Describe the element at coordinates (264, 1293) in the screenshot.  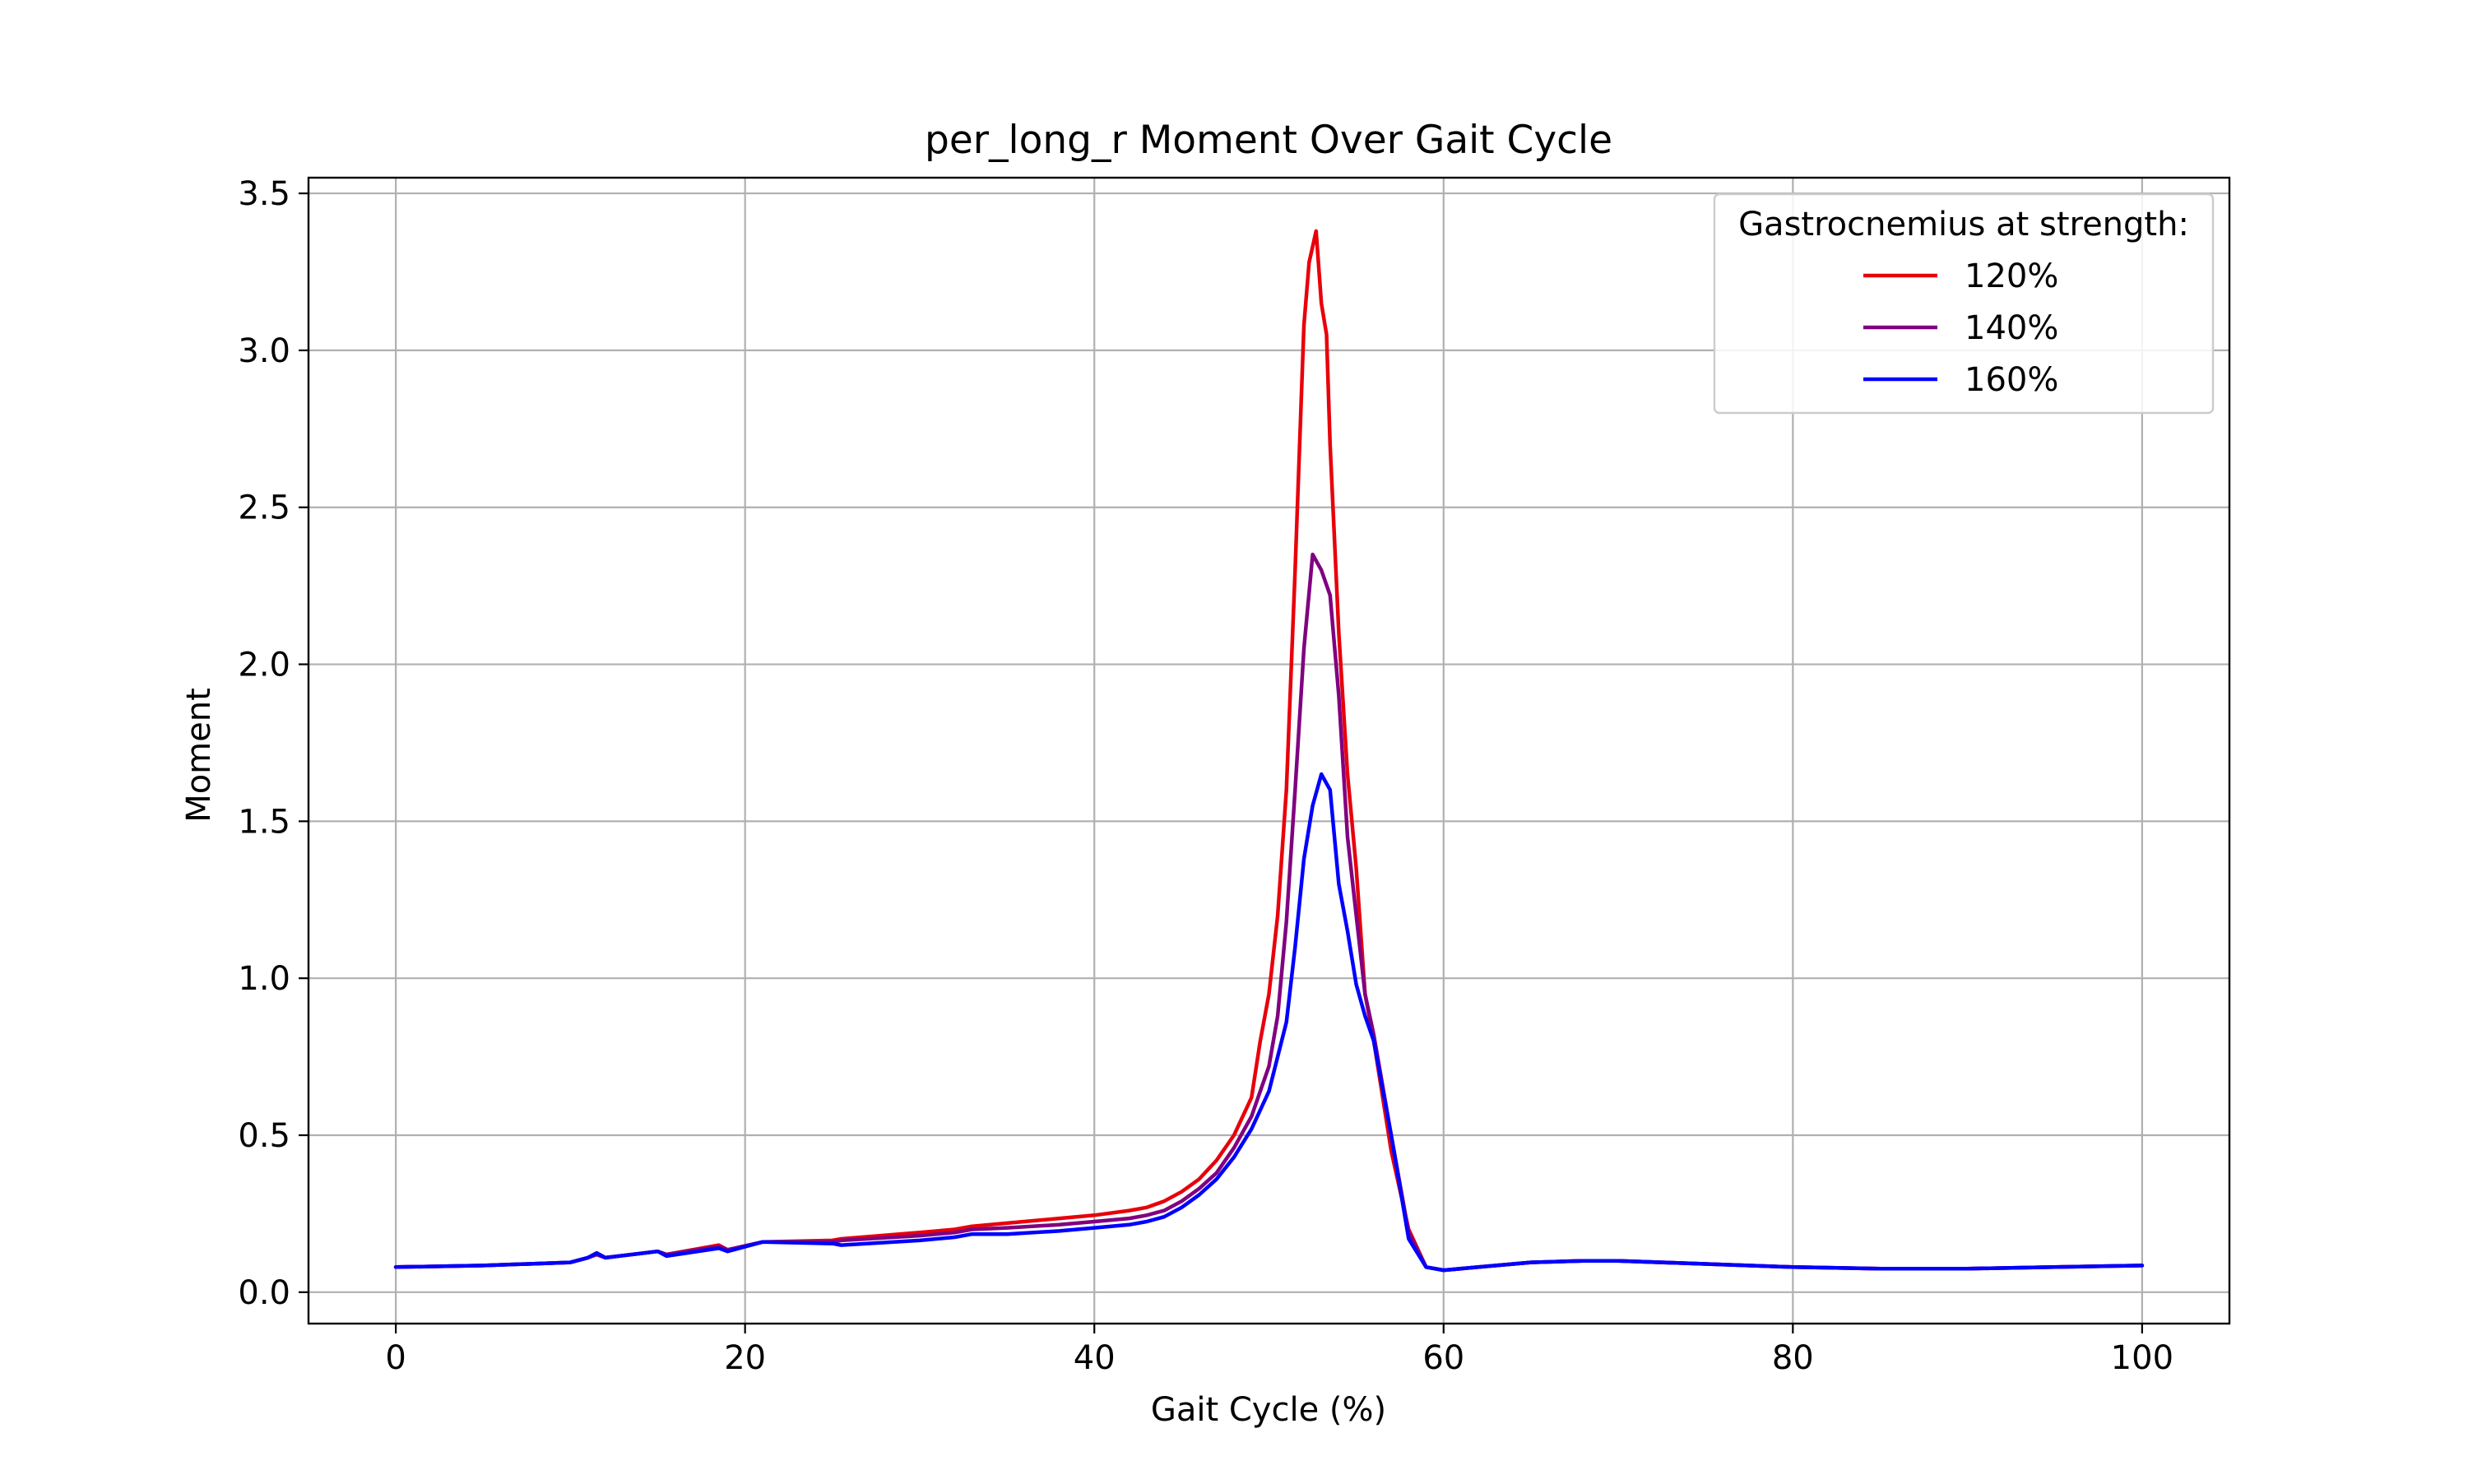
I see `y-tick-label: 0.0` at that location.